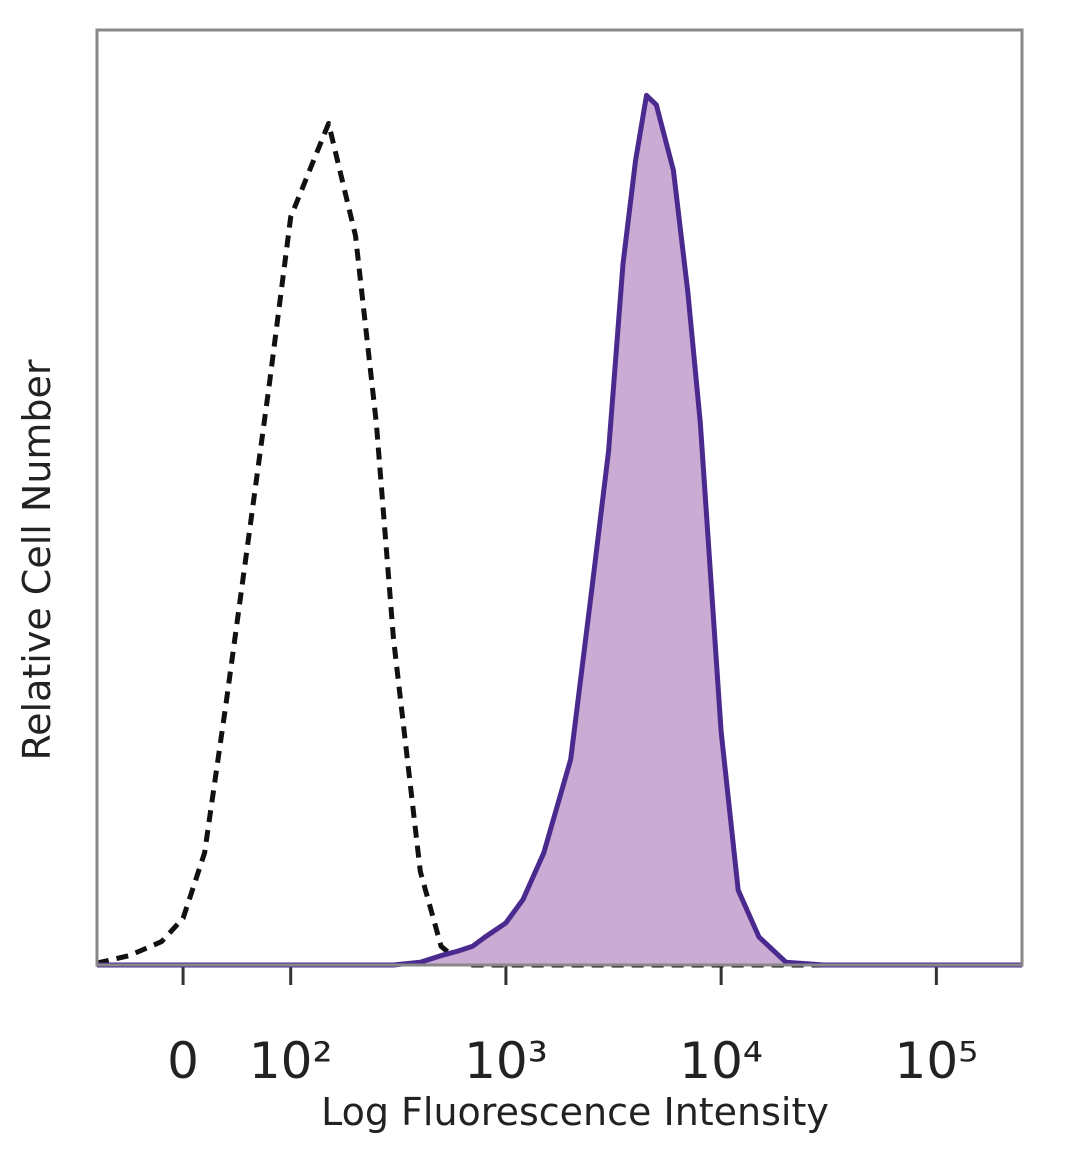  I want to click on x-tick-label: 10⁴, so click(721, 1061).